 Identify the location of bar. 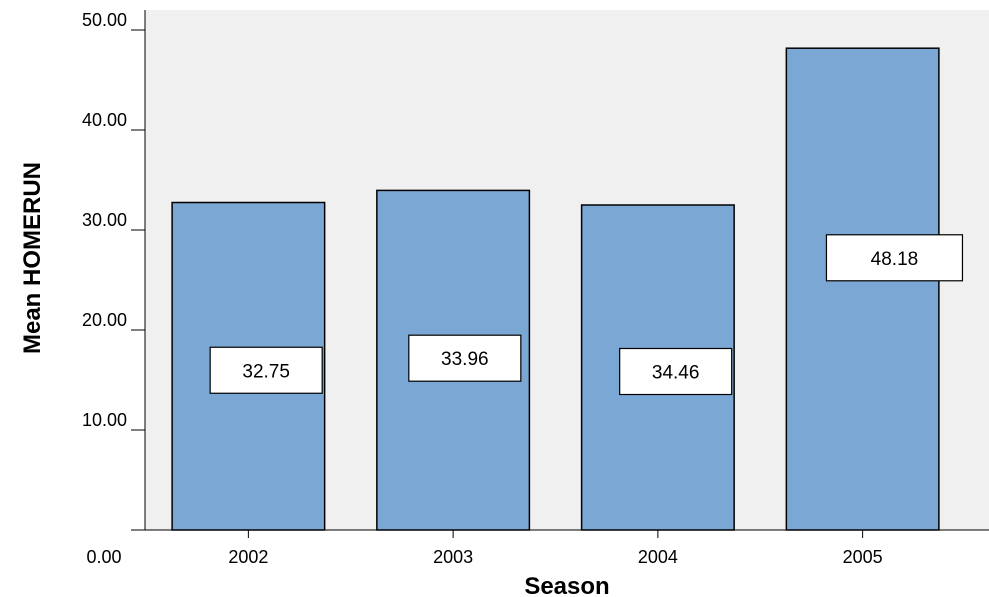
(862, 289).